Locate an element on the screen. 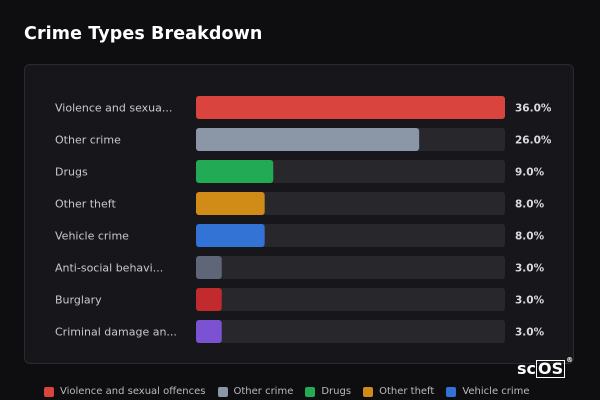 The image size is (600, 400). category-label: Burglary is located at coordinates (78, 300).